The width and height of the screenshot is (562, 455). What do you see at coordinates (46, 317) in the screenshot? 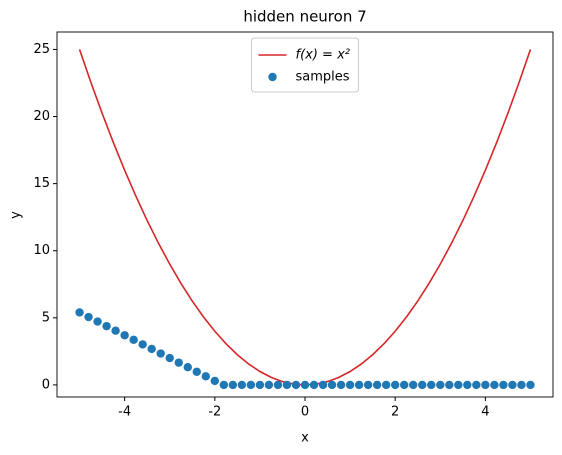
I see `y-tick-label: 5` at bounding box center [46, 317].